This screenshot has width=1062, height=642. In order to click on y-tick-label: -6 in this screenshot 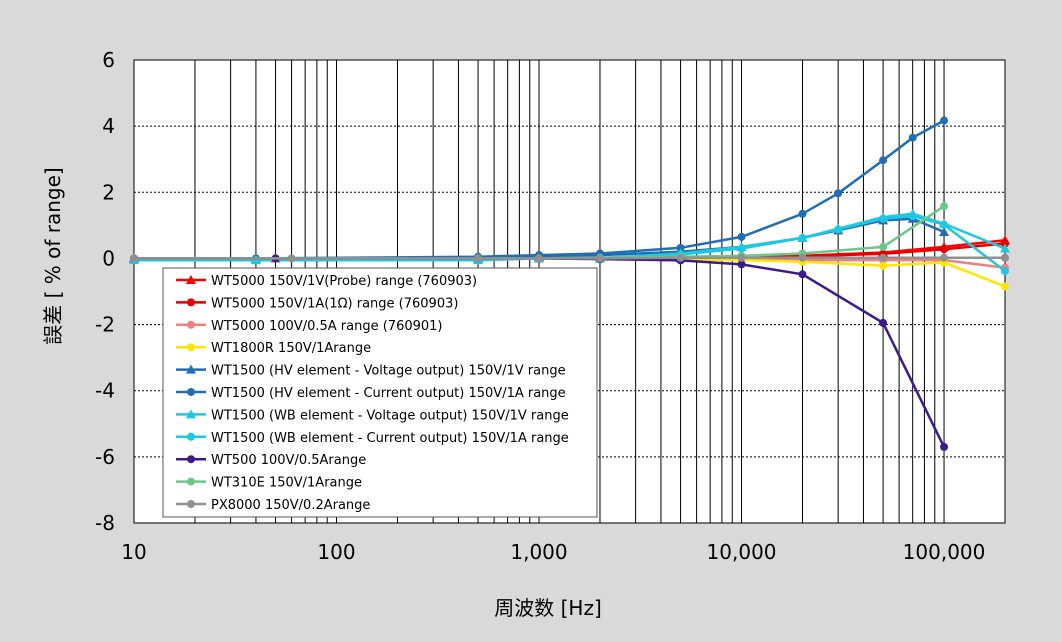, I will do `click(105, 457)`.